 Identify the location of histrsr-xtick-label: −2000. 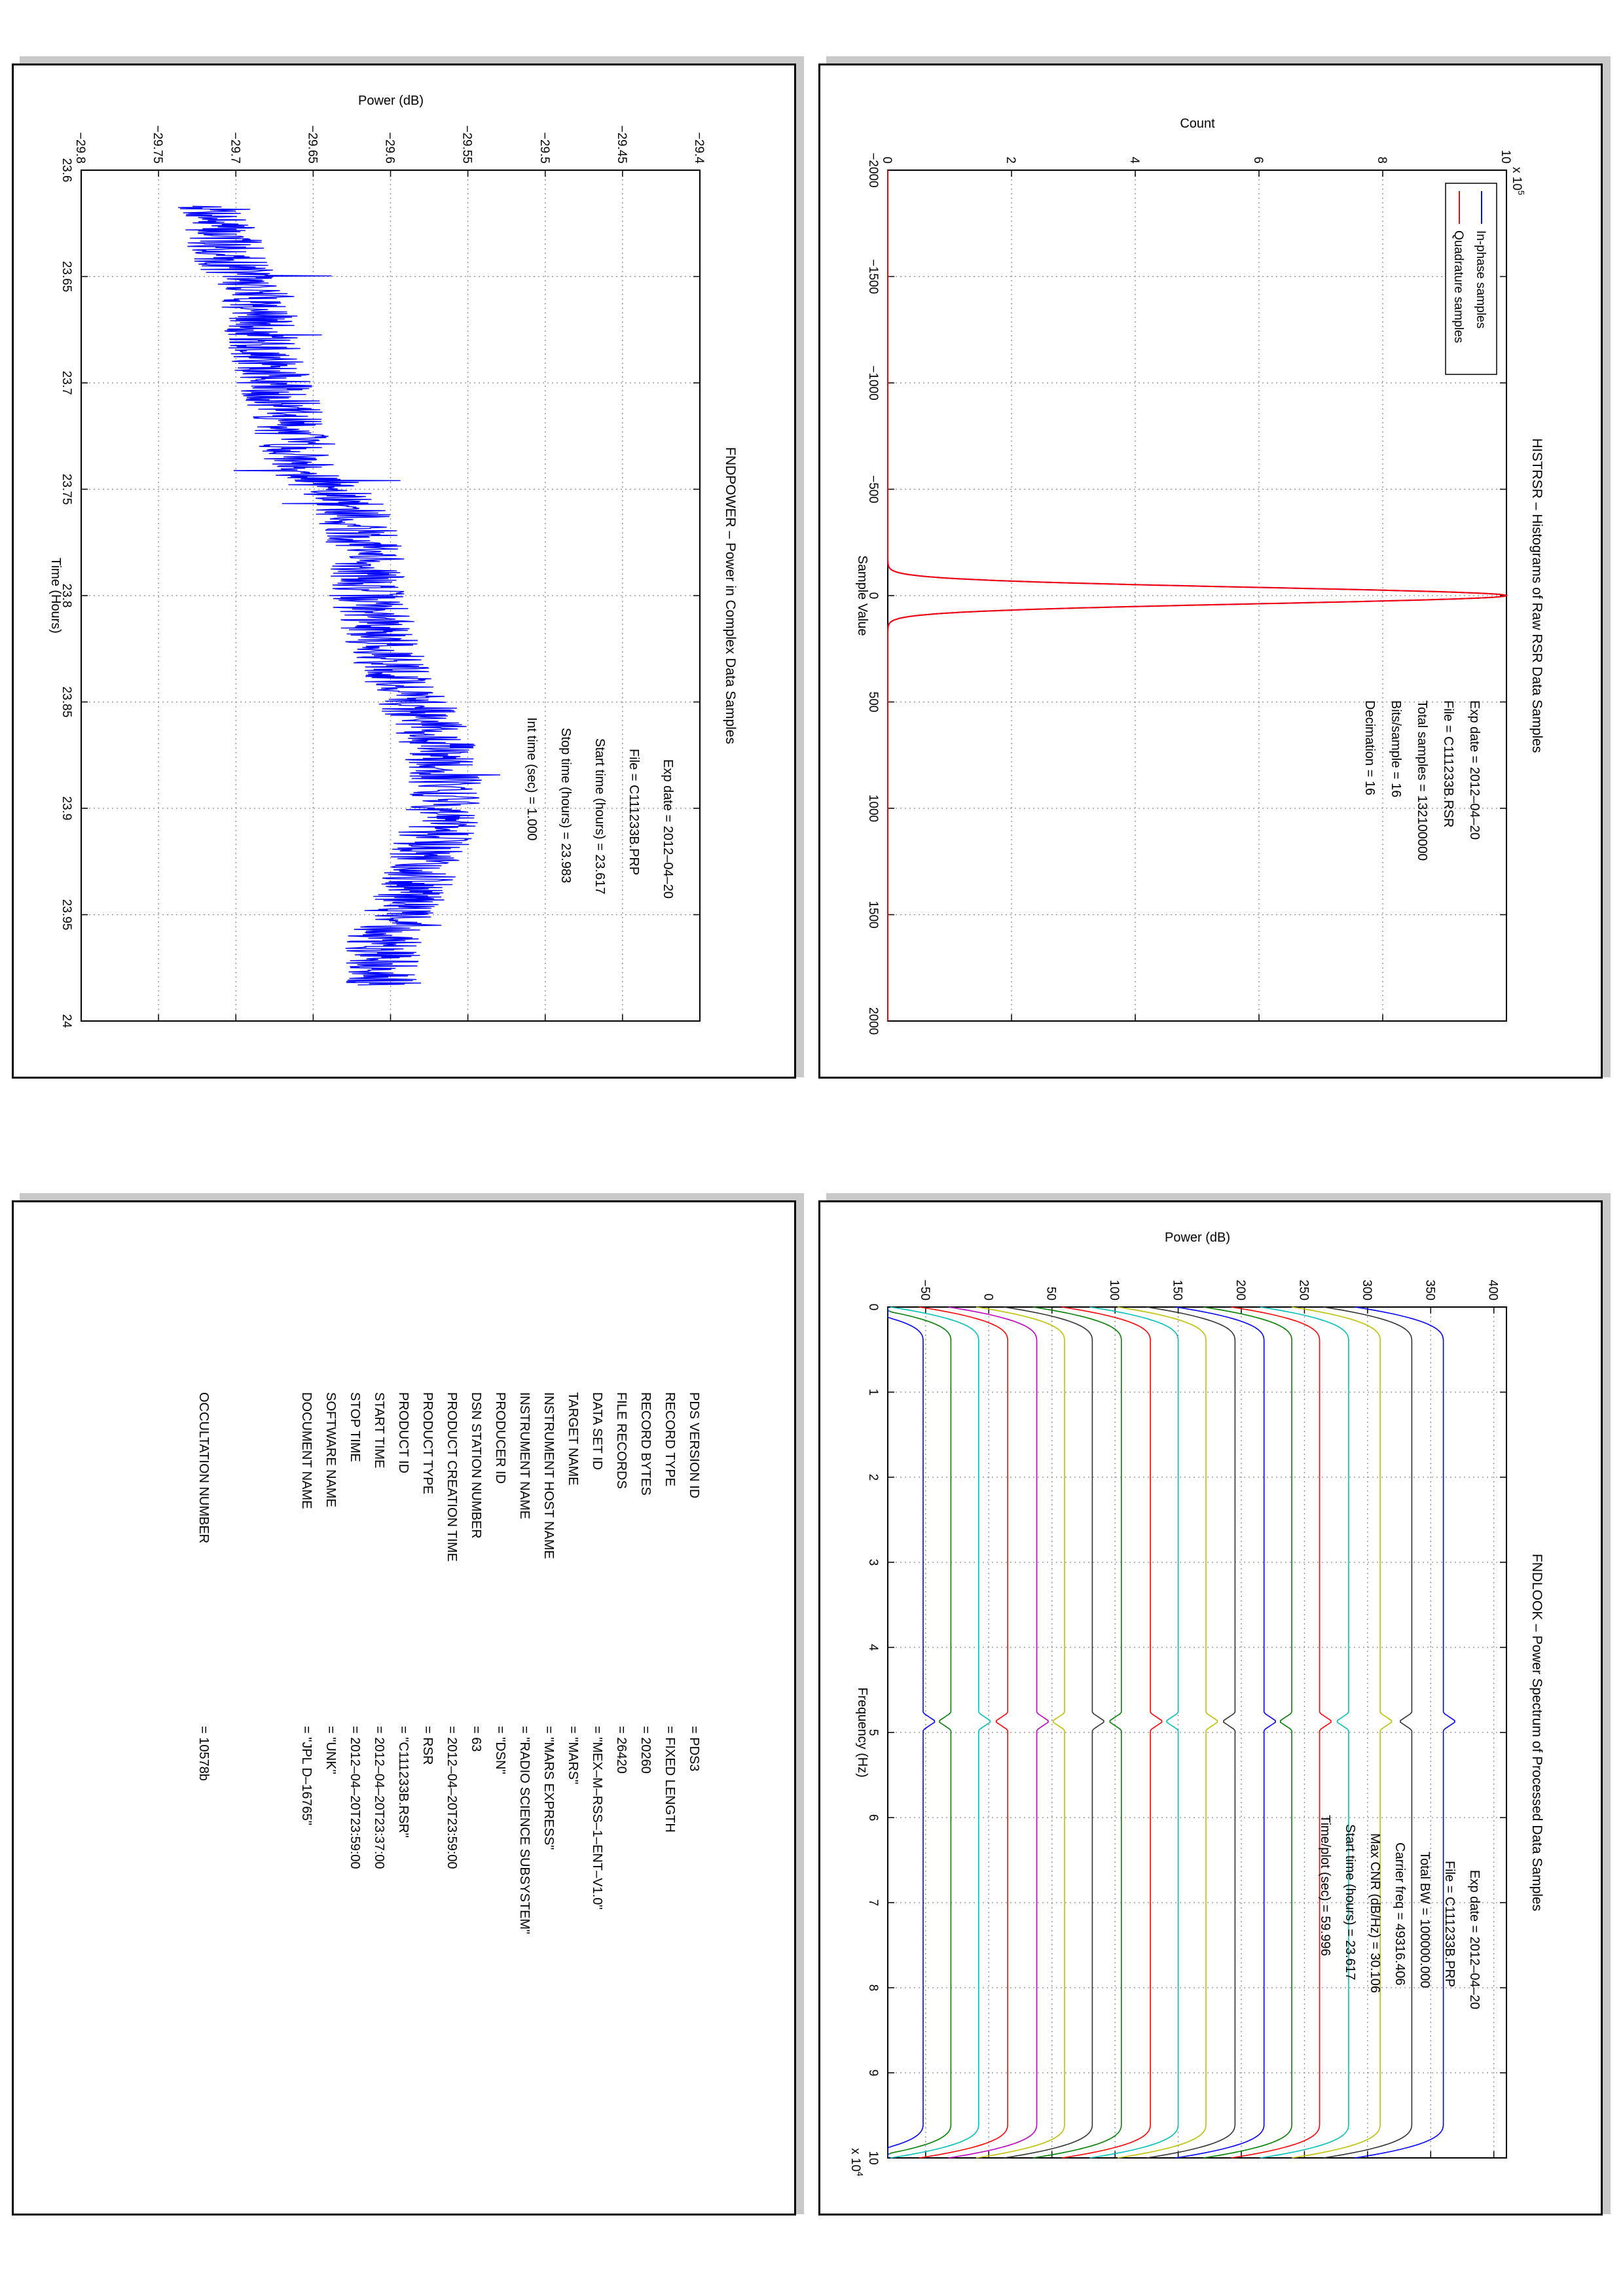
(873, 169).